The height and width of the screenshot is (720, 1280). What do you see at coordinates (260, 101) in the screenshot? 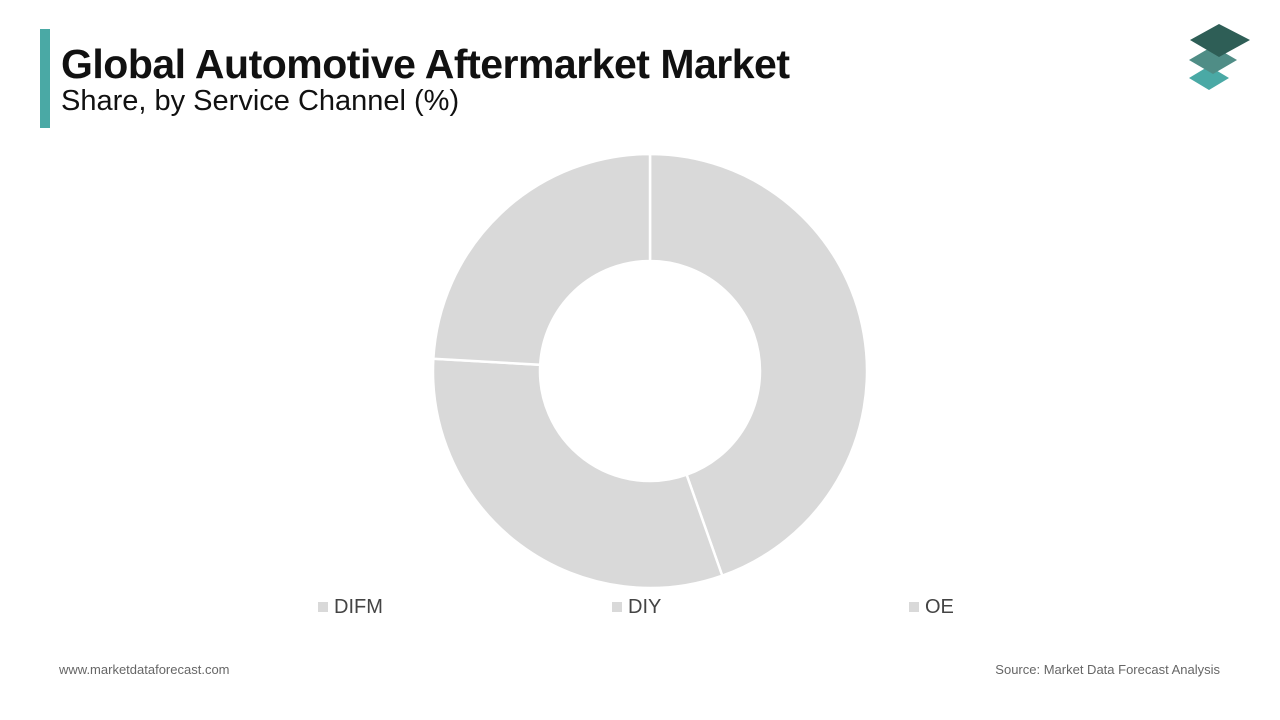
I see `chart-subtitle: Share, by Service Channel (%)` at bounding box center [260, 101].